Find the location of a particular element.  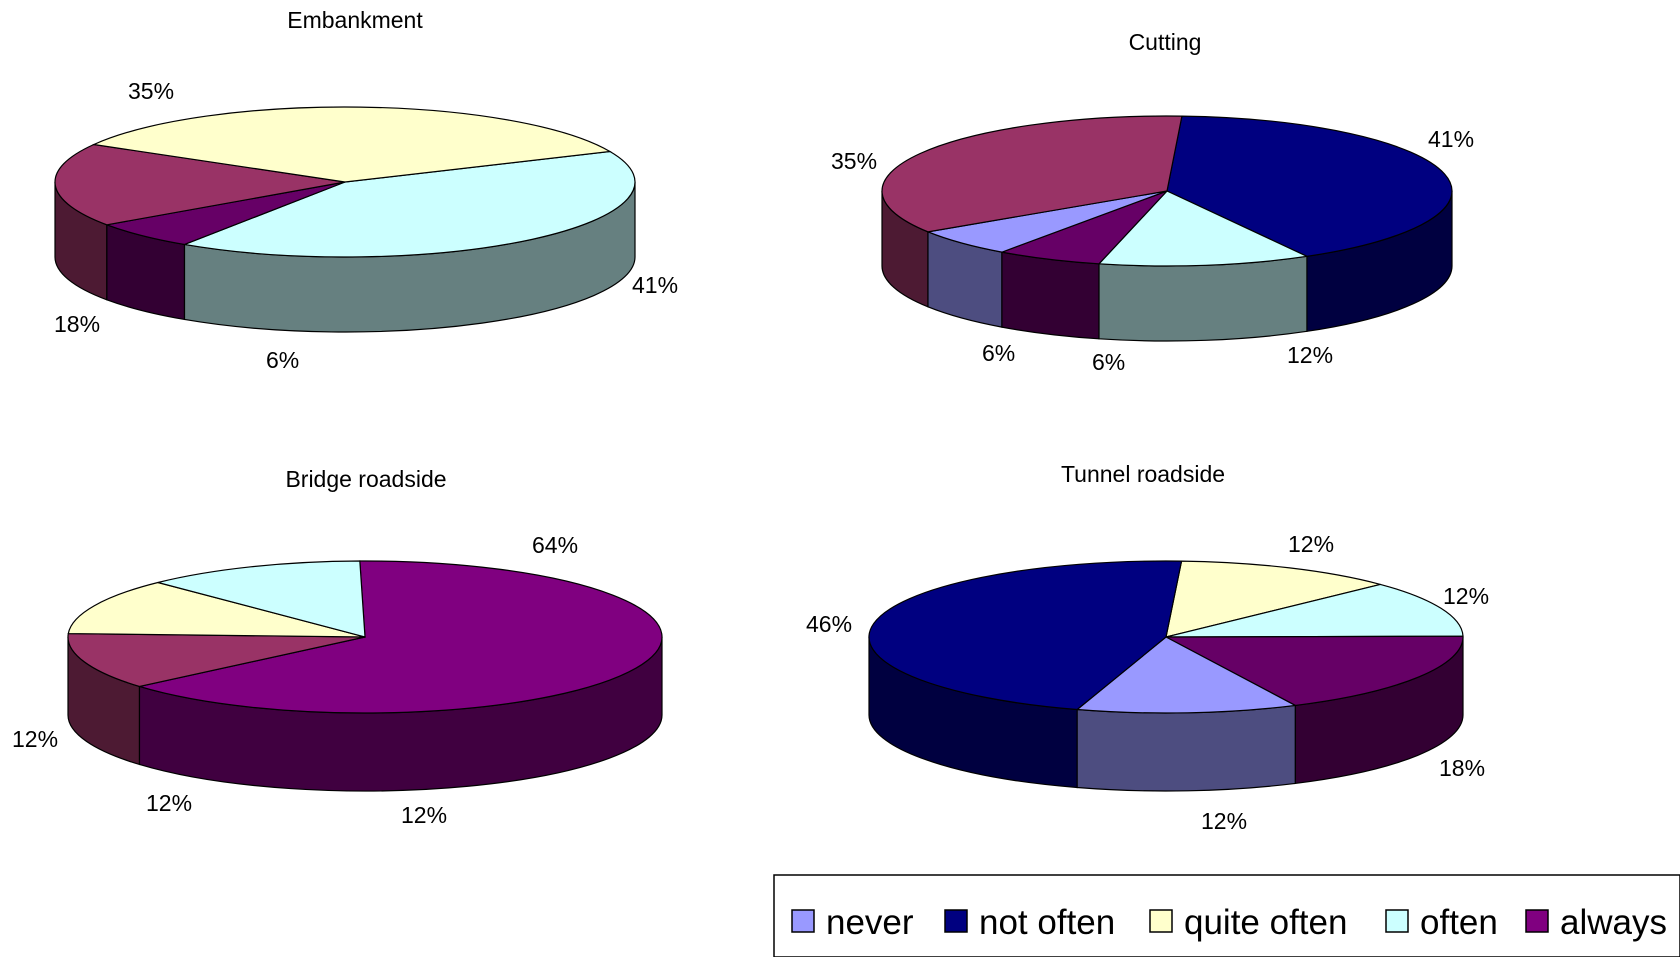

pct-labels-tunnel-roadside: 12% 12% 18% 12% 46% is located at coordinates (1147, 682).